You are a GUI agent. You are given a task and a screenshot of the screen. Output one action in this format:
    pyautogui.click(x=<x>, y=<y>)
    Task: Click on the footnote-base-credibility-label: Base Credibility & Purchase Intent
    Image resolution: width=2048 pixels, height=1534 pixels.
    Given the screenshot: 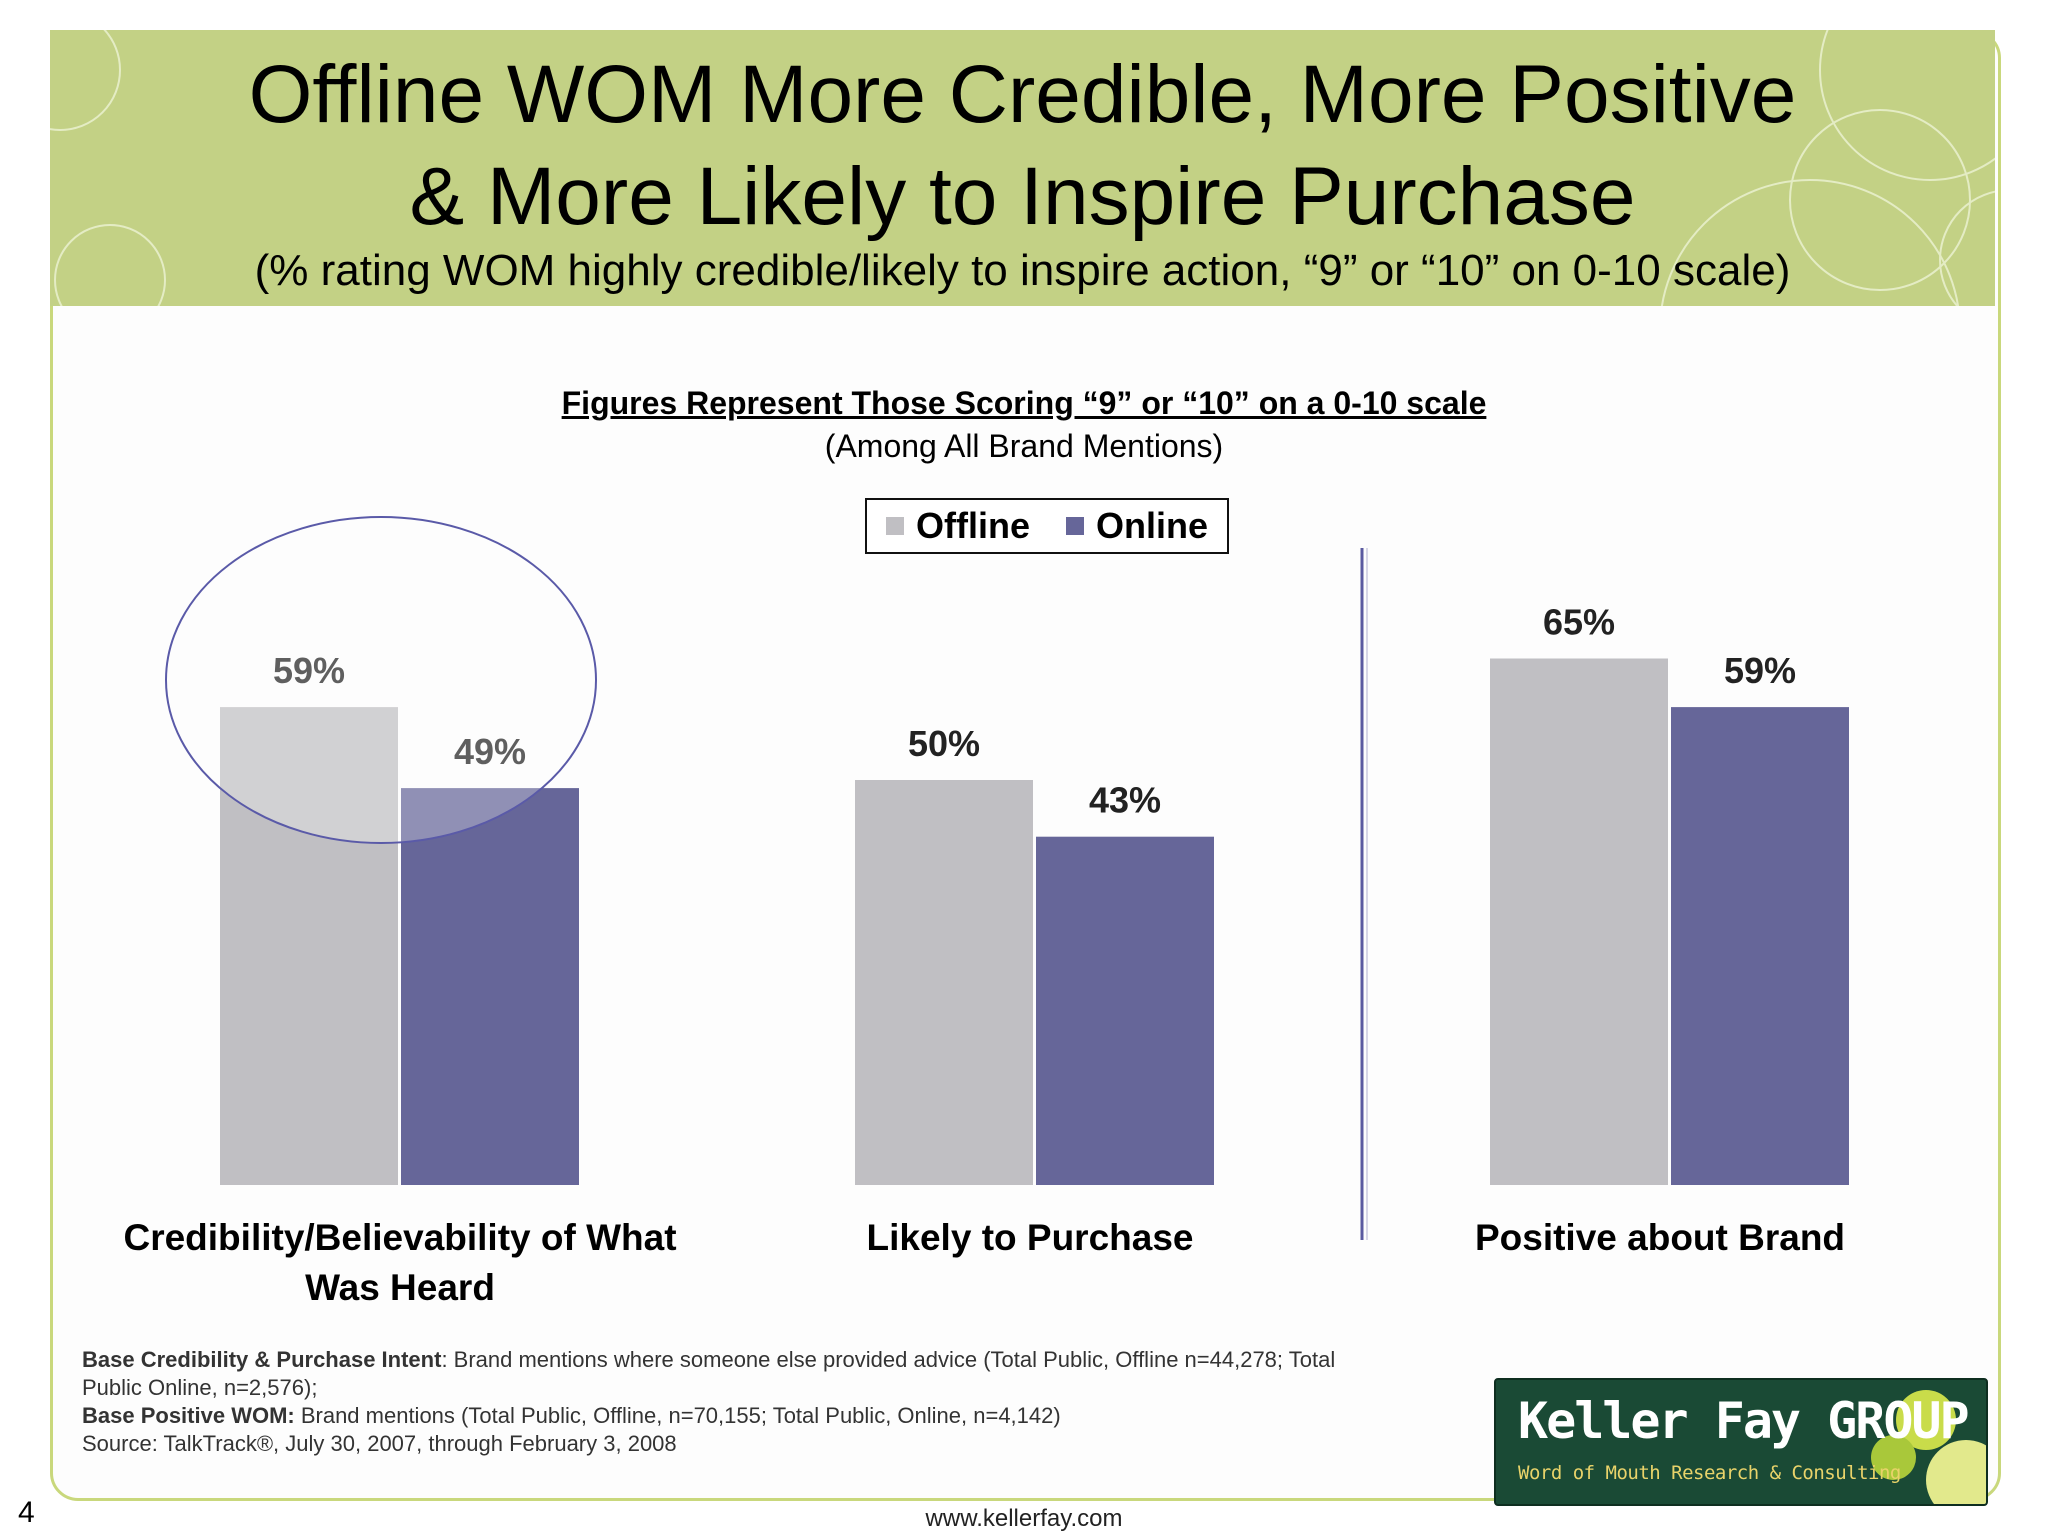 What is the action you would take?
    pyautogui.click(x=262, y=1359)
    